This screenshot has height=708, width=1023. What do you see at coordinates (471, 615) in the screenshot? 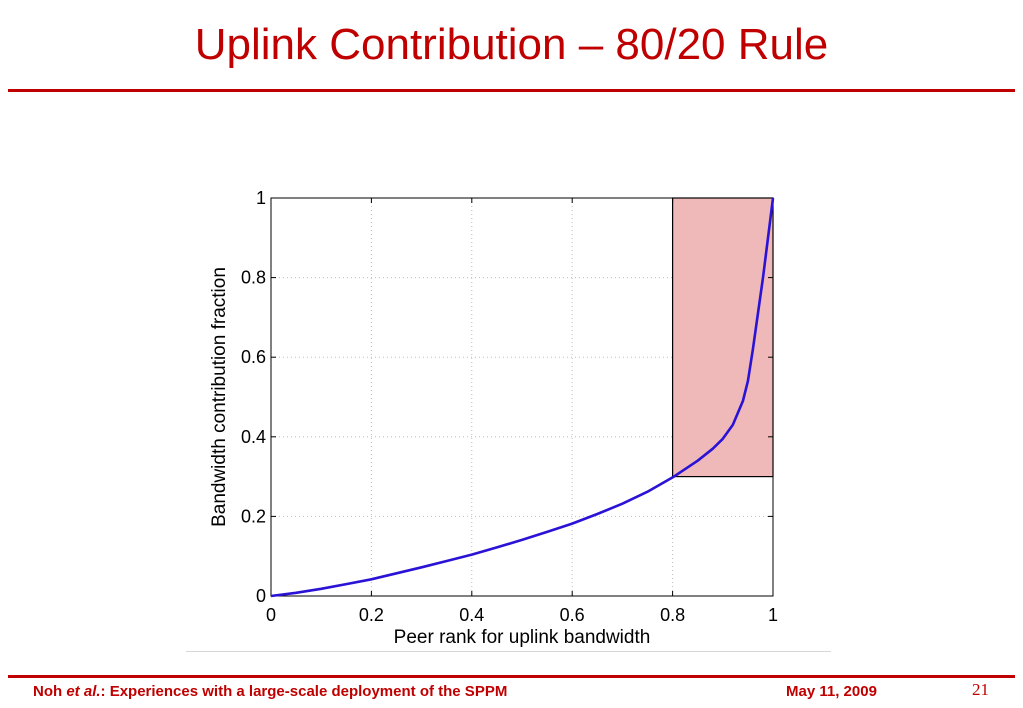
I see `x-tick-label: 0.4` at bounding box center [471, 615].